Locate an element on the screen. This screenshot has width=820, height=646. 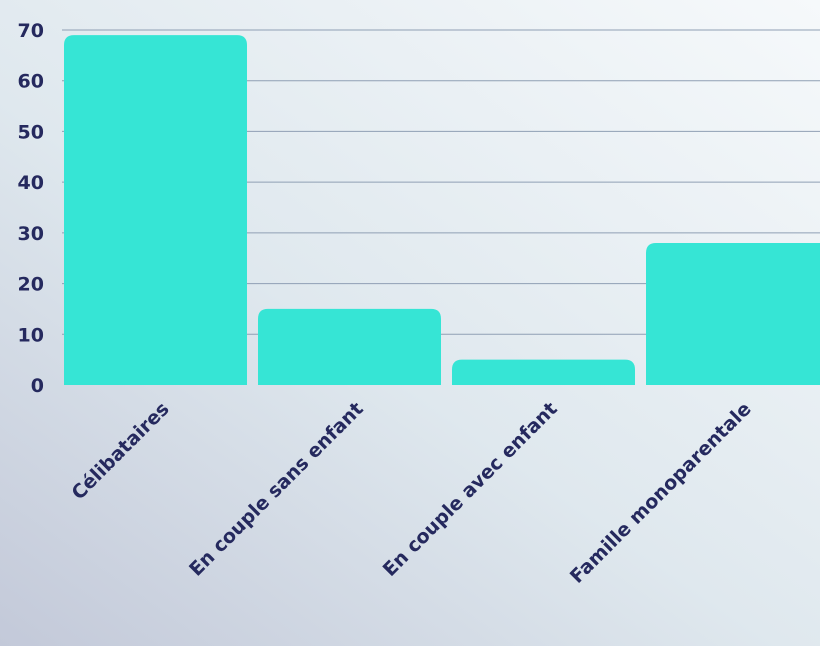
y-tick-label-10: 10 is located at coordinates (31, 335).